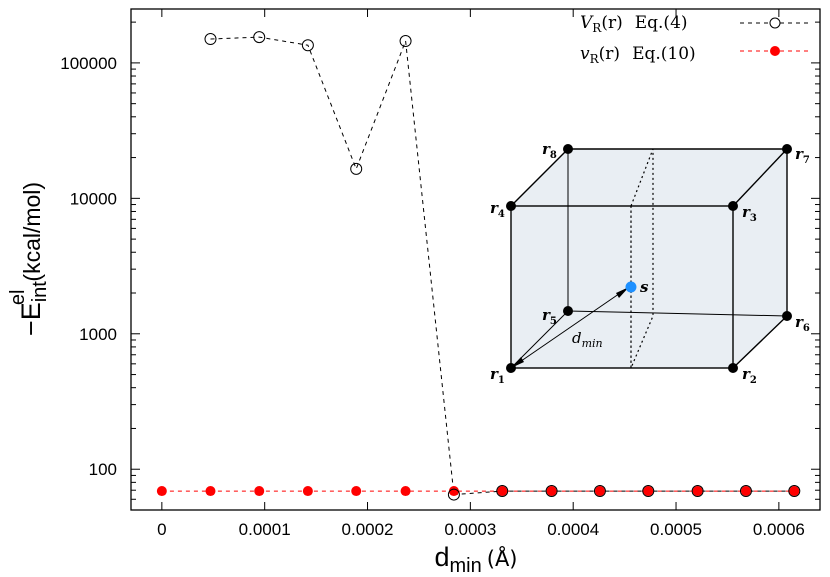 This screenshot has width=830, height=577. Describe the element at coordinates (592, 343) in the screenshot. I see `inset-dmin-sub: min` at that location.